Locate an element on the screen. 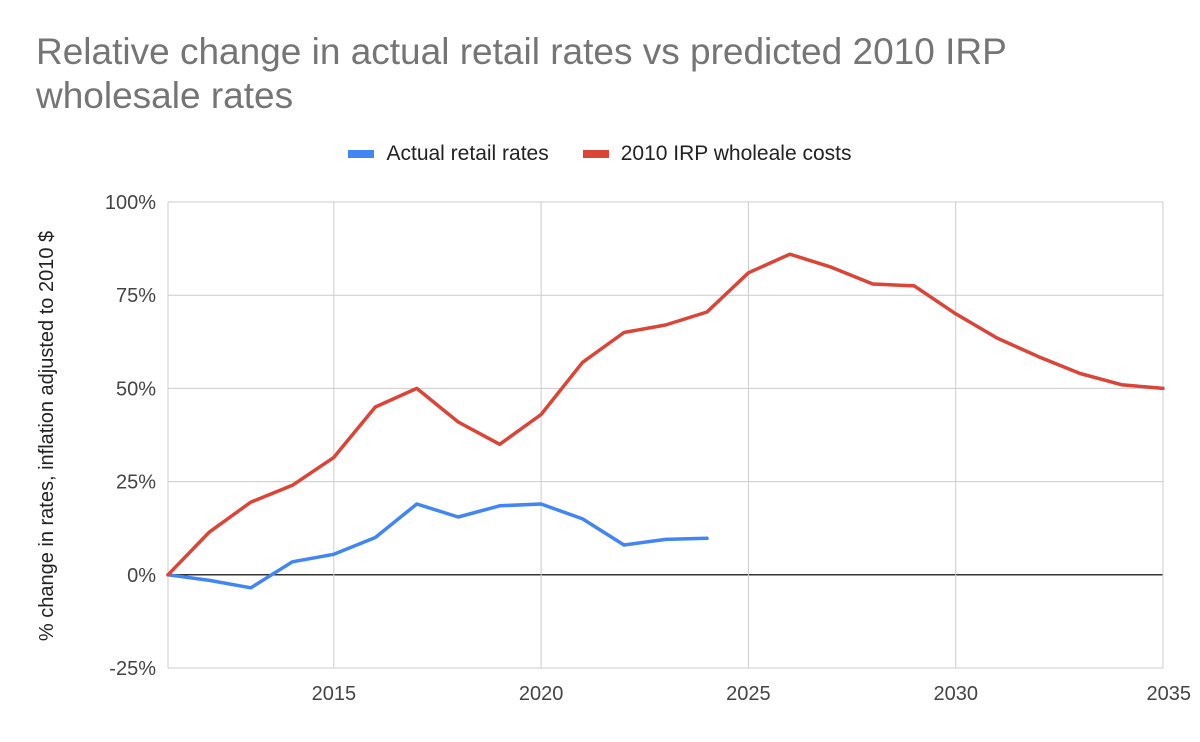  x-tick-label: 2020 is located at coordinates (541, 694).